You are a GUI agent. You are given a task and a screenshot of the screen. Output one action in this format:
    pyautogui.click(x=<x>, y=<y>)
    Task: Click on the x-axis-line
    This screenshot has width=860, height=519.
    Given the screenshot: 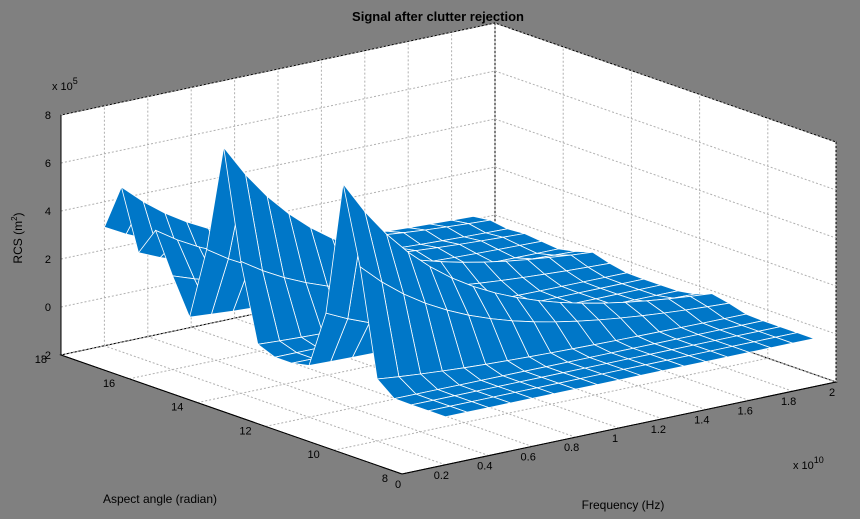 What is the action you would take?
    pyautogui.click(x=619, y=428)
    